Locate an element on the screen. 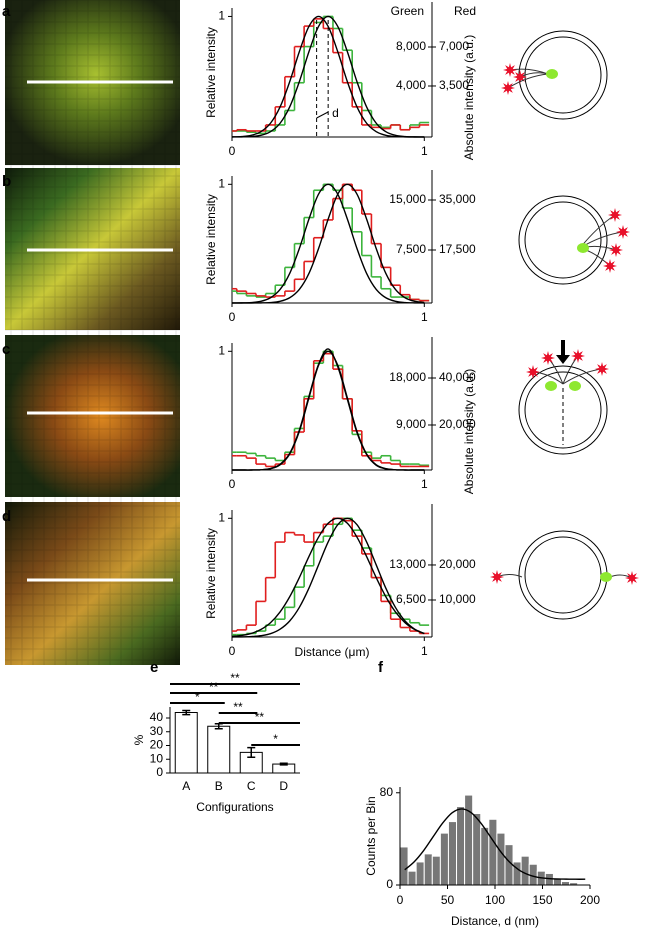 The height and width of the screenshot is (931, 665). panel-label: e is located at coordinates (154, 667).